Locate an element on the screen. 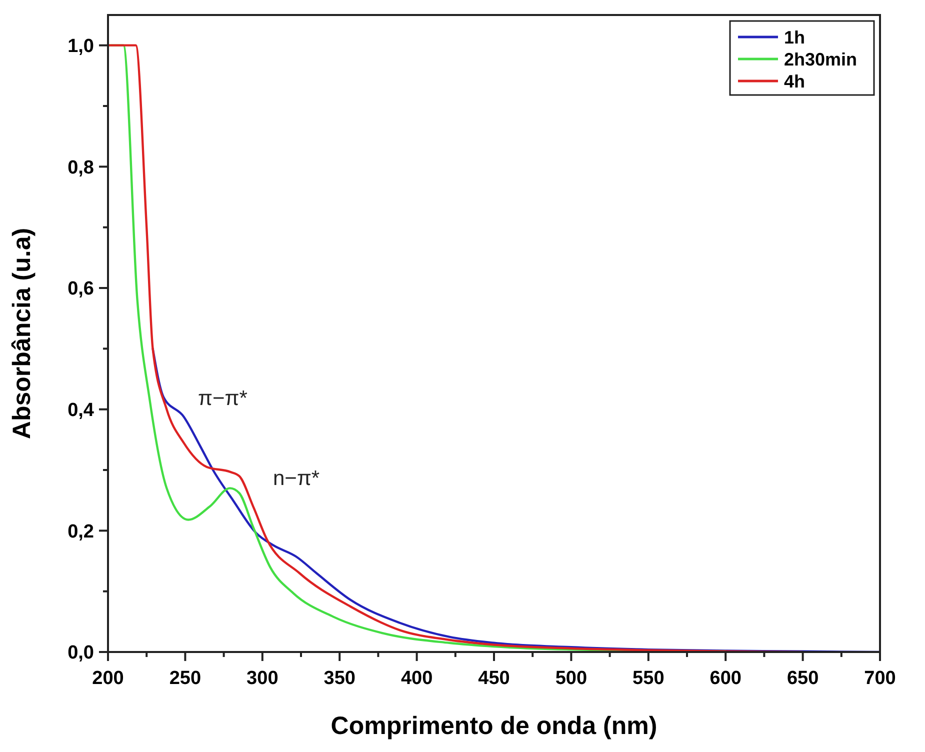  x-tick-label: 400 is located at coordinates (416, 678).